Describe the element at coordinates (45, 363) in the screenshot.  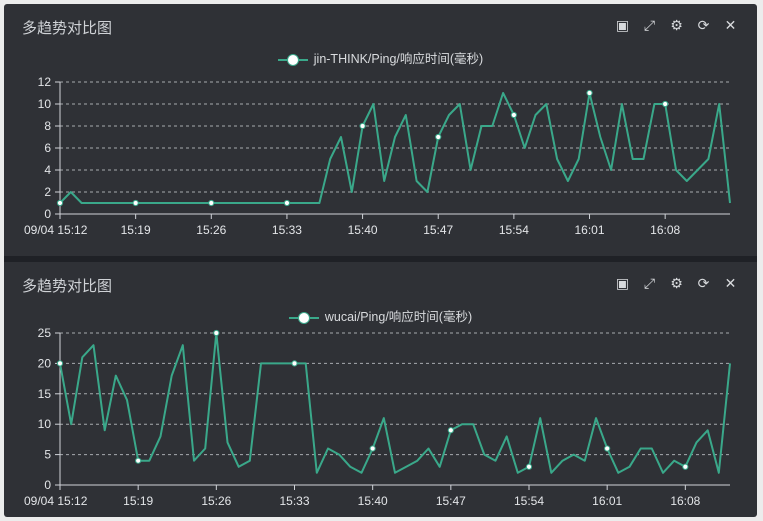
I see `y-tick-label: 20` at that location.